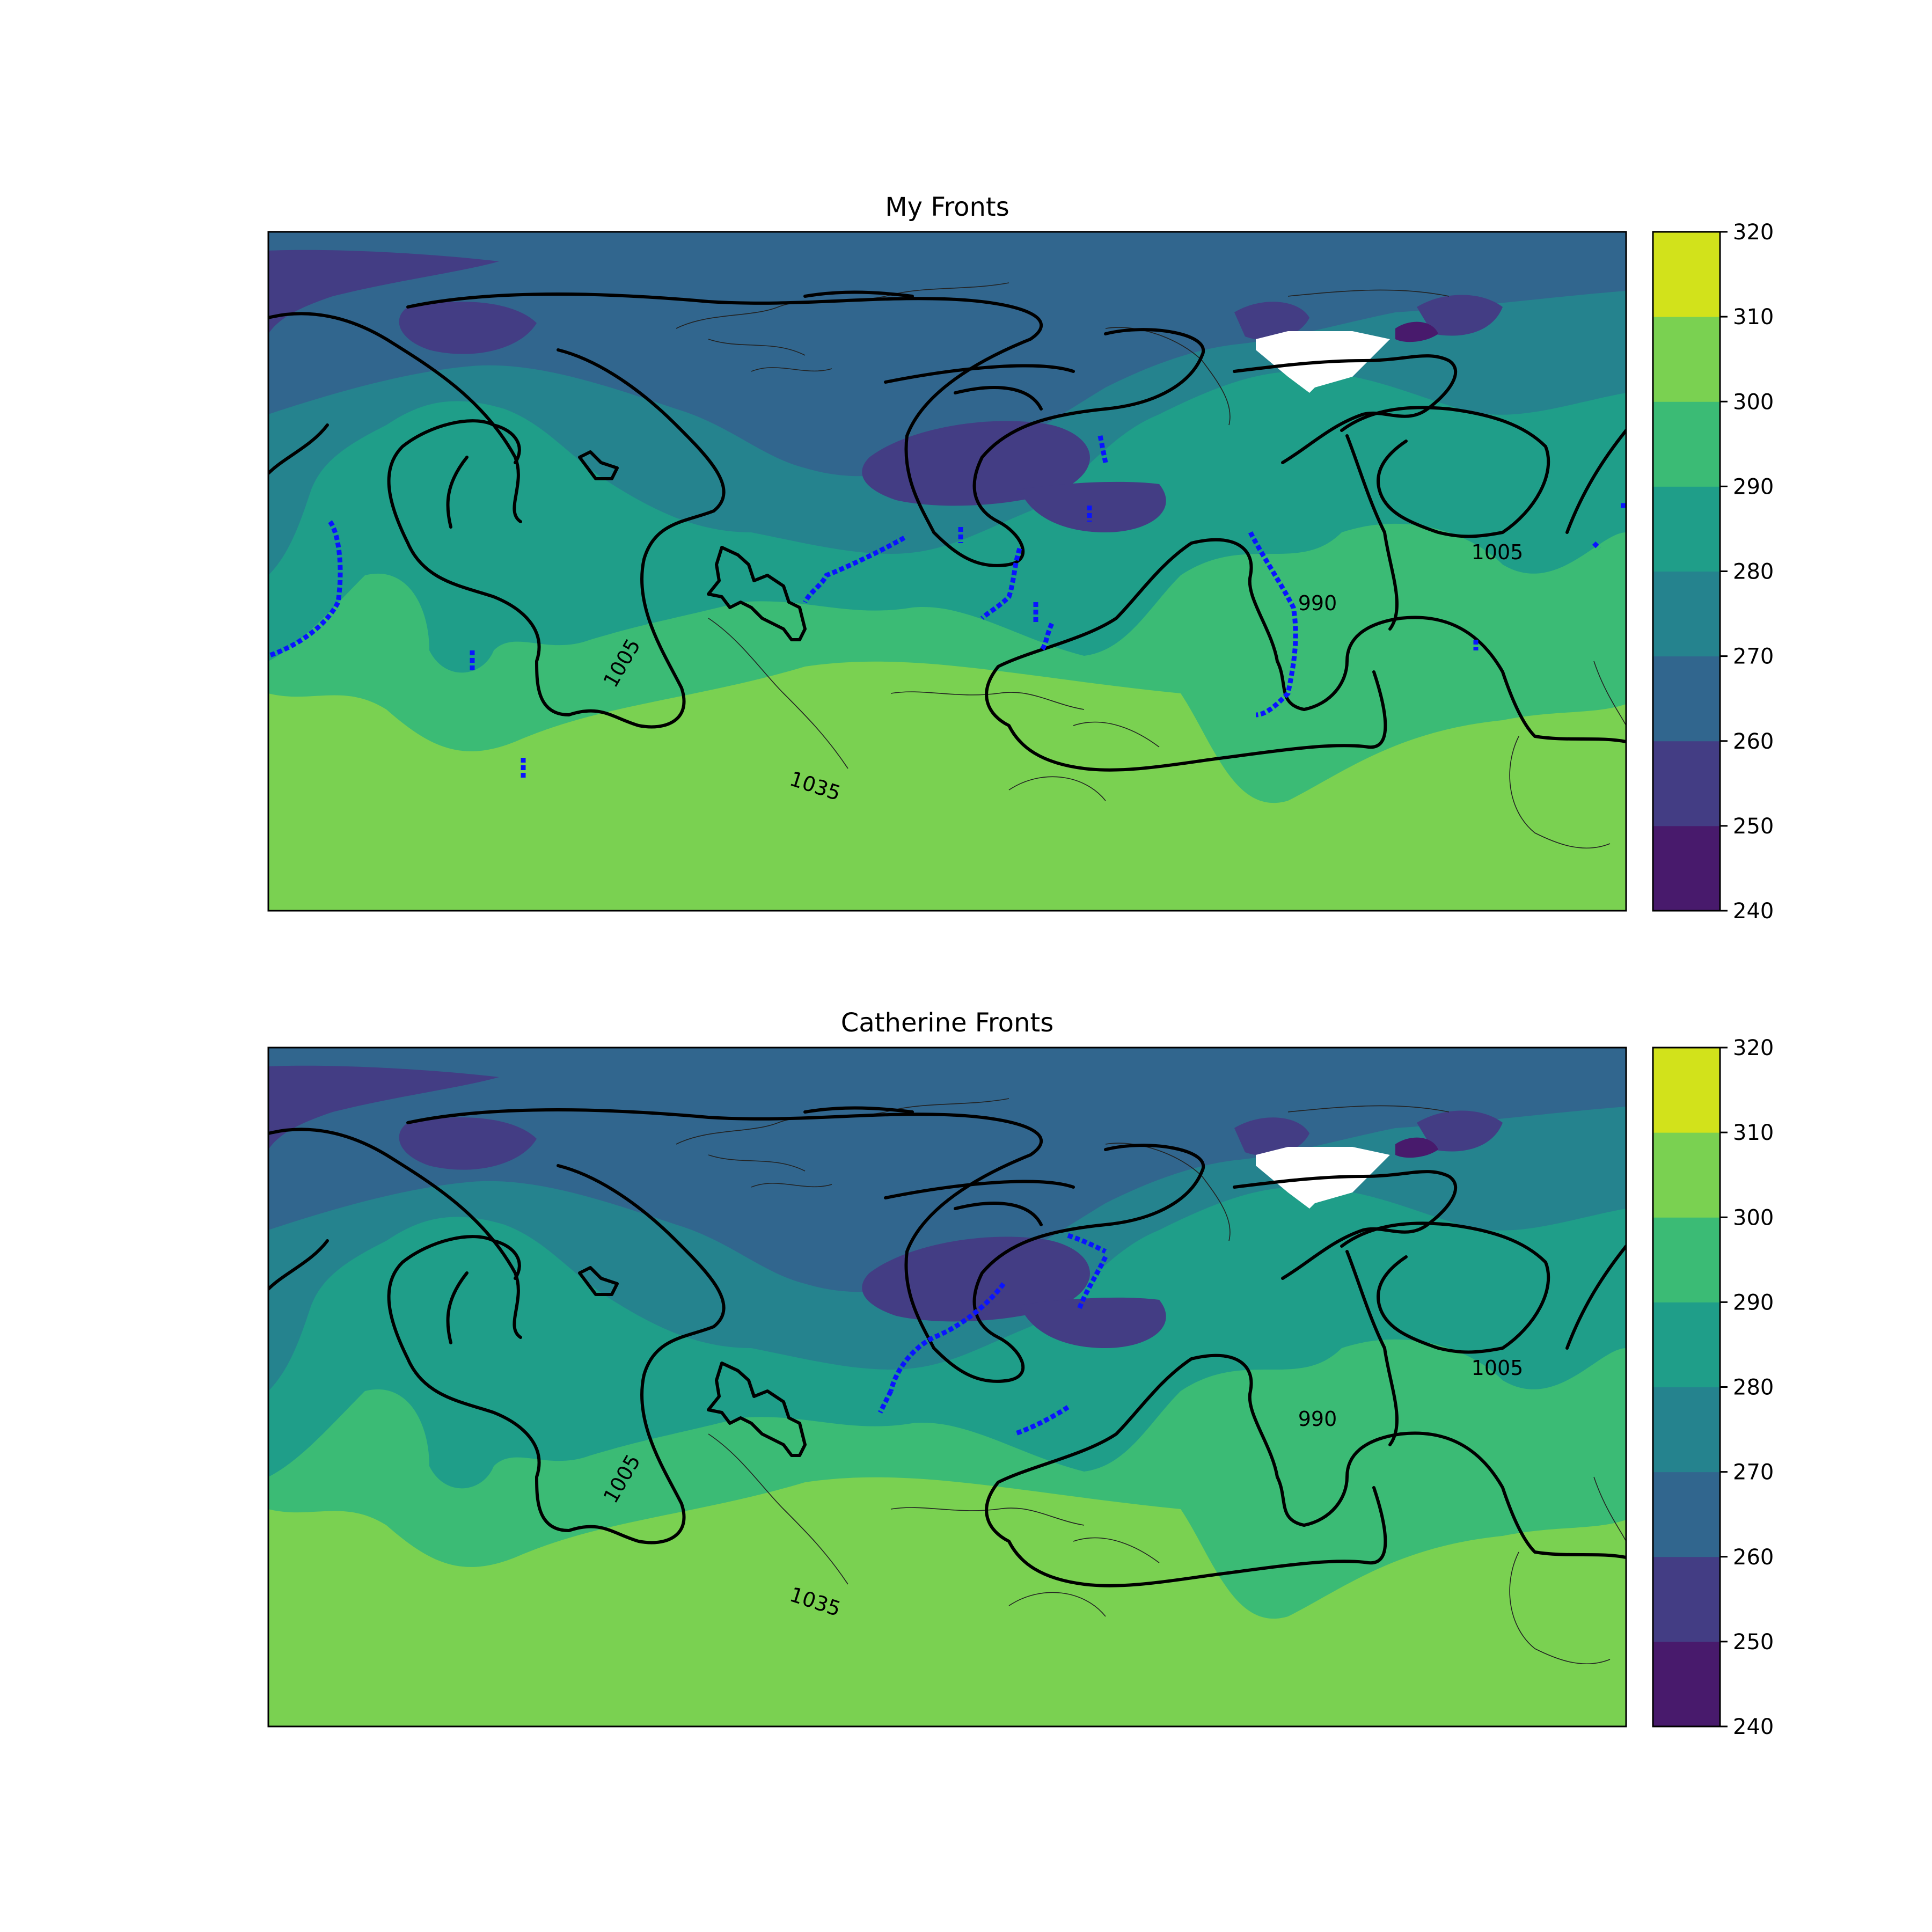 The image size is (1932, 1932). What do you see at coordinates (947, 207) in the screenshot?
I see `panel-title: My Fronts` at bounding box center [947, 207].